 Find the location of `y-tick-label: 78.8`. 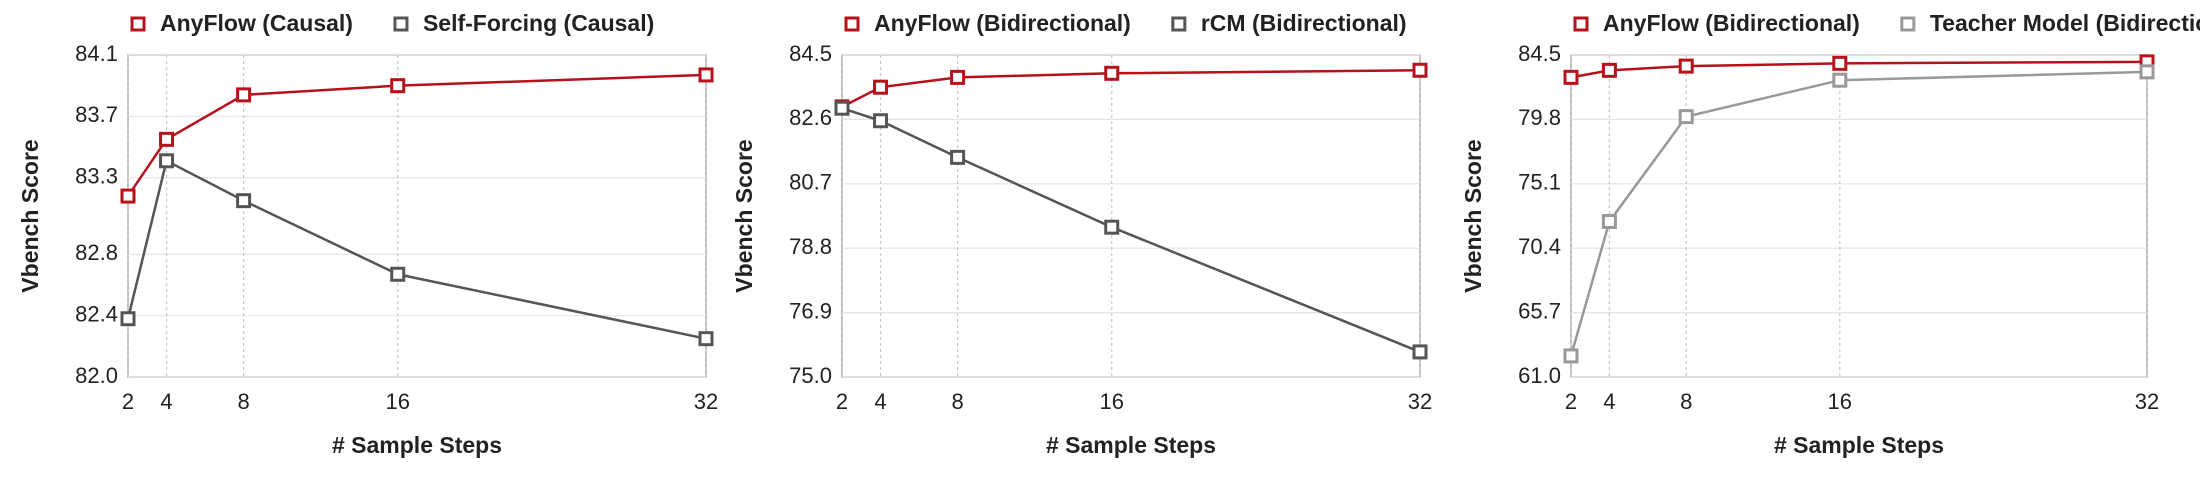

y-tick-label: 78.8 is located at coordinates (810, 246).